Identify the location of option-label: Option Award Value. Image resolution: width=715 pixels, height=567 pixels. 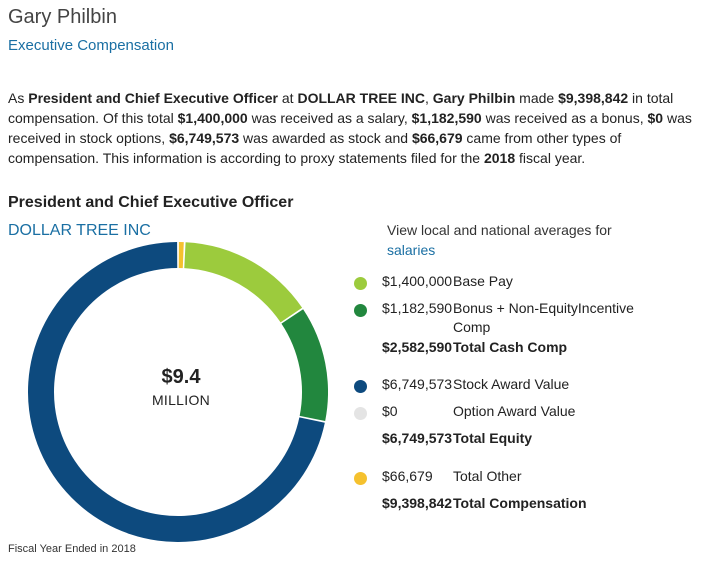
(514, 411).